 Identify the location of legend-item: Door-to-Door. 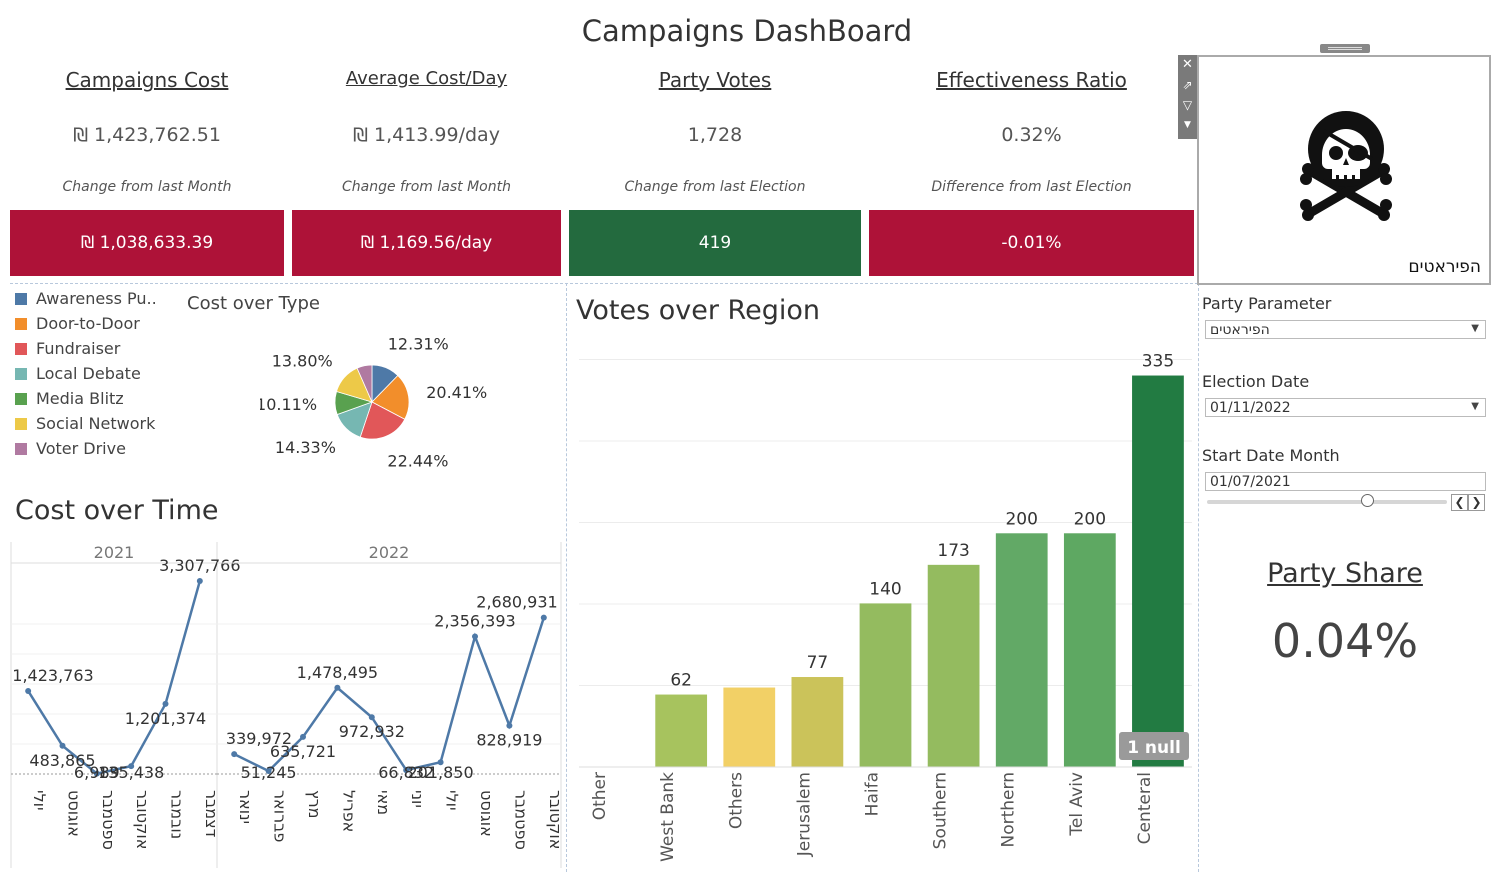
(86, 323).